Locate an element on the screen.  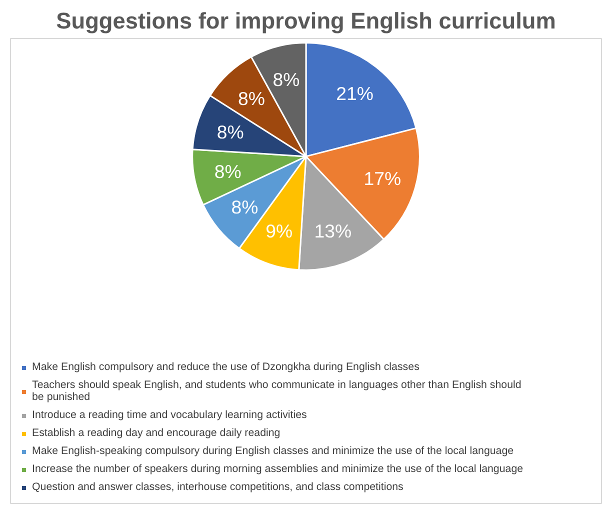
legend-label: Establish a reading day and encourage daily reading is located at coordinates (156, 433).